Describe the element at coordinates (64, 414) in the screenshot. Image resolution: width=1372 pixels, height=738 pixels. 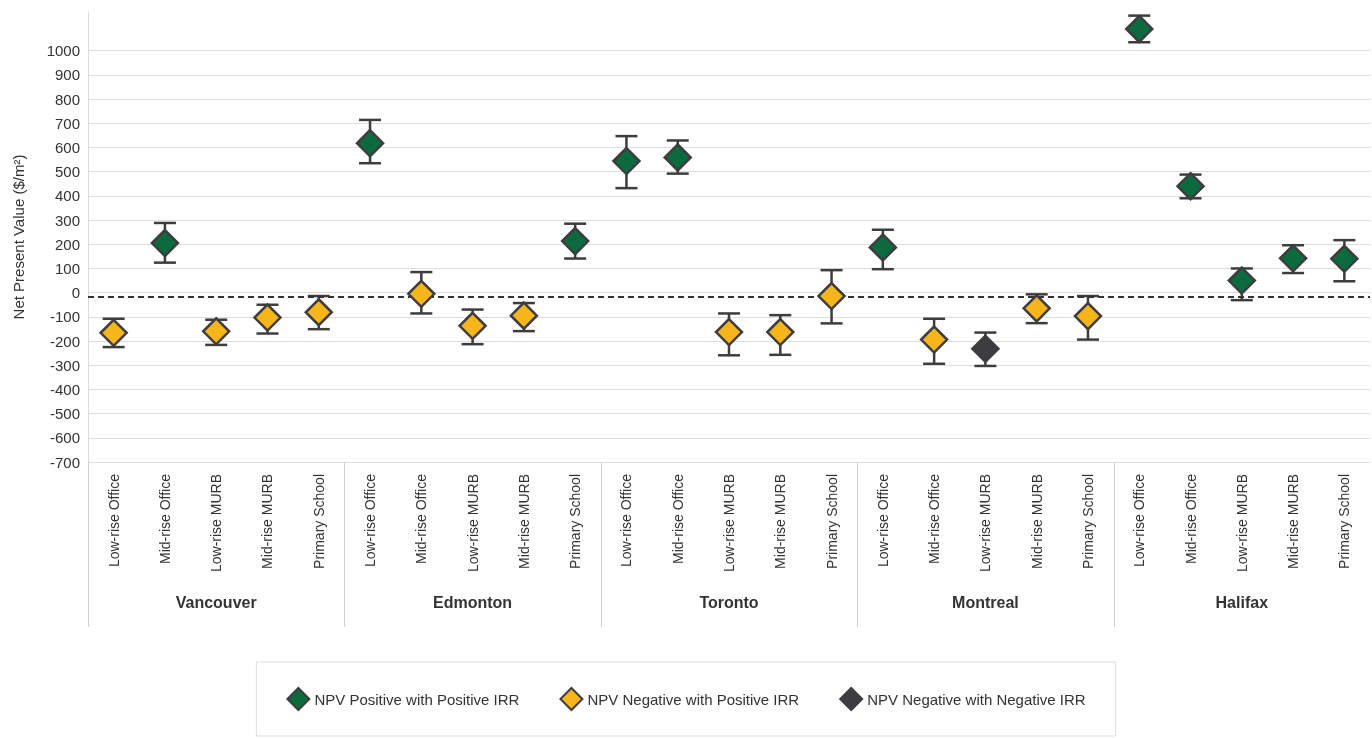
I see `y-tick-label: -500` at that location.